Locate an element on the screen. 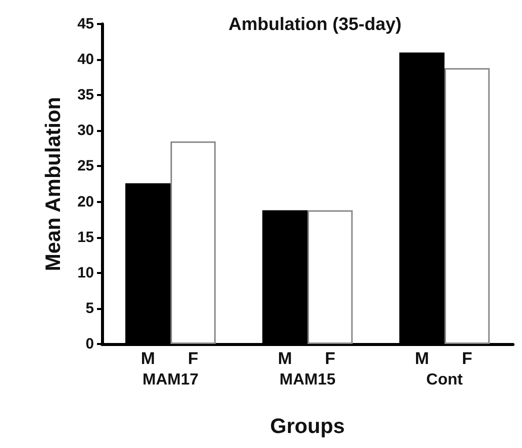 This screenshot has width=522, height=448. y-tick-label: 10 is located at coordinates (85, 273).